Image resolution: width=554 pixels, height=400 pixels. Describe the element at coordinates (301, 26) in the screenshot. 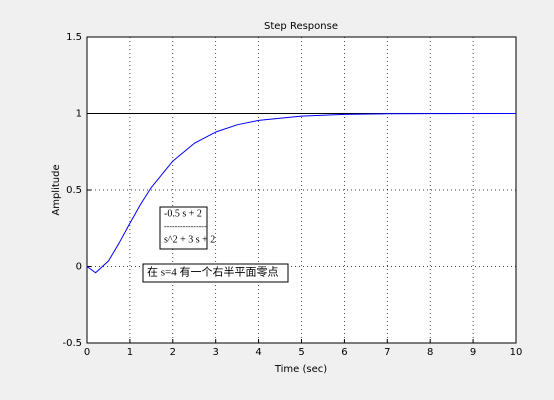

I see `chart-title: Step Response` at that location.